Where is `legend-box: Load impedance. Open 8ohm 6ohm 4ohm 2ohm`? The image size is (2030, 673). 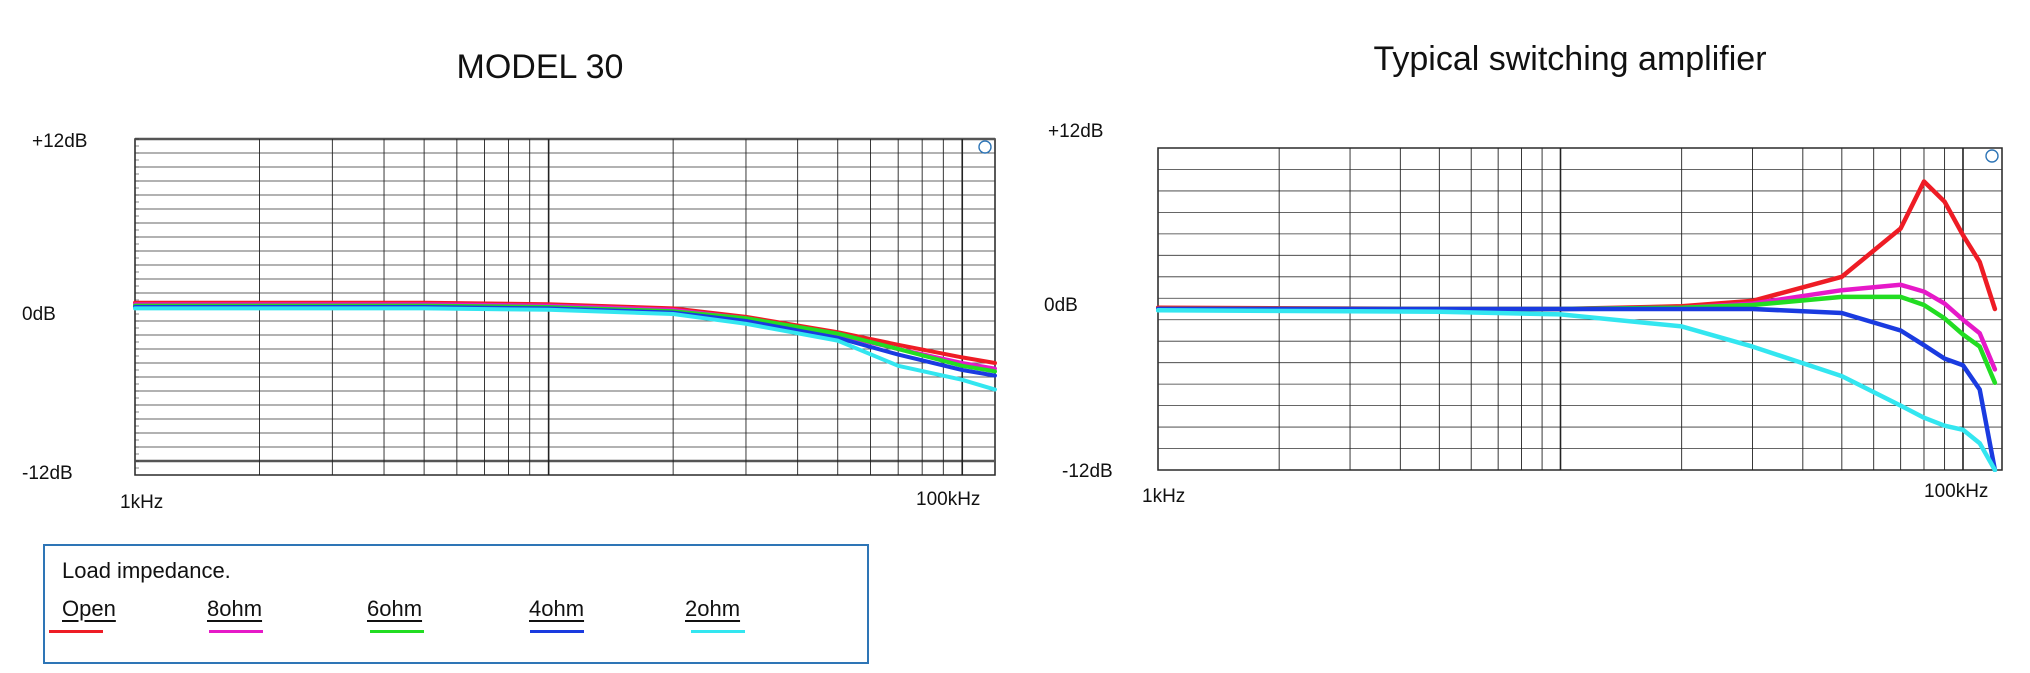
legend-box: Load impedance. Open 8ohm 6ohm 4ohm 2ohm is located at coordinates (456, 604).